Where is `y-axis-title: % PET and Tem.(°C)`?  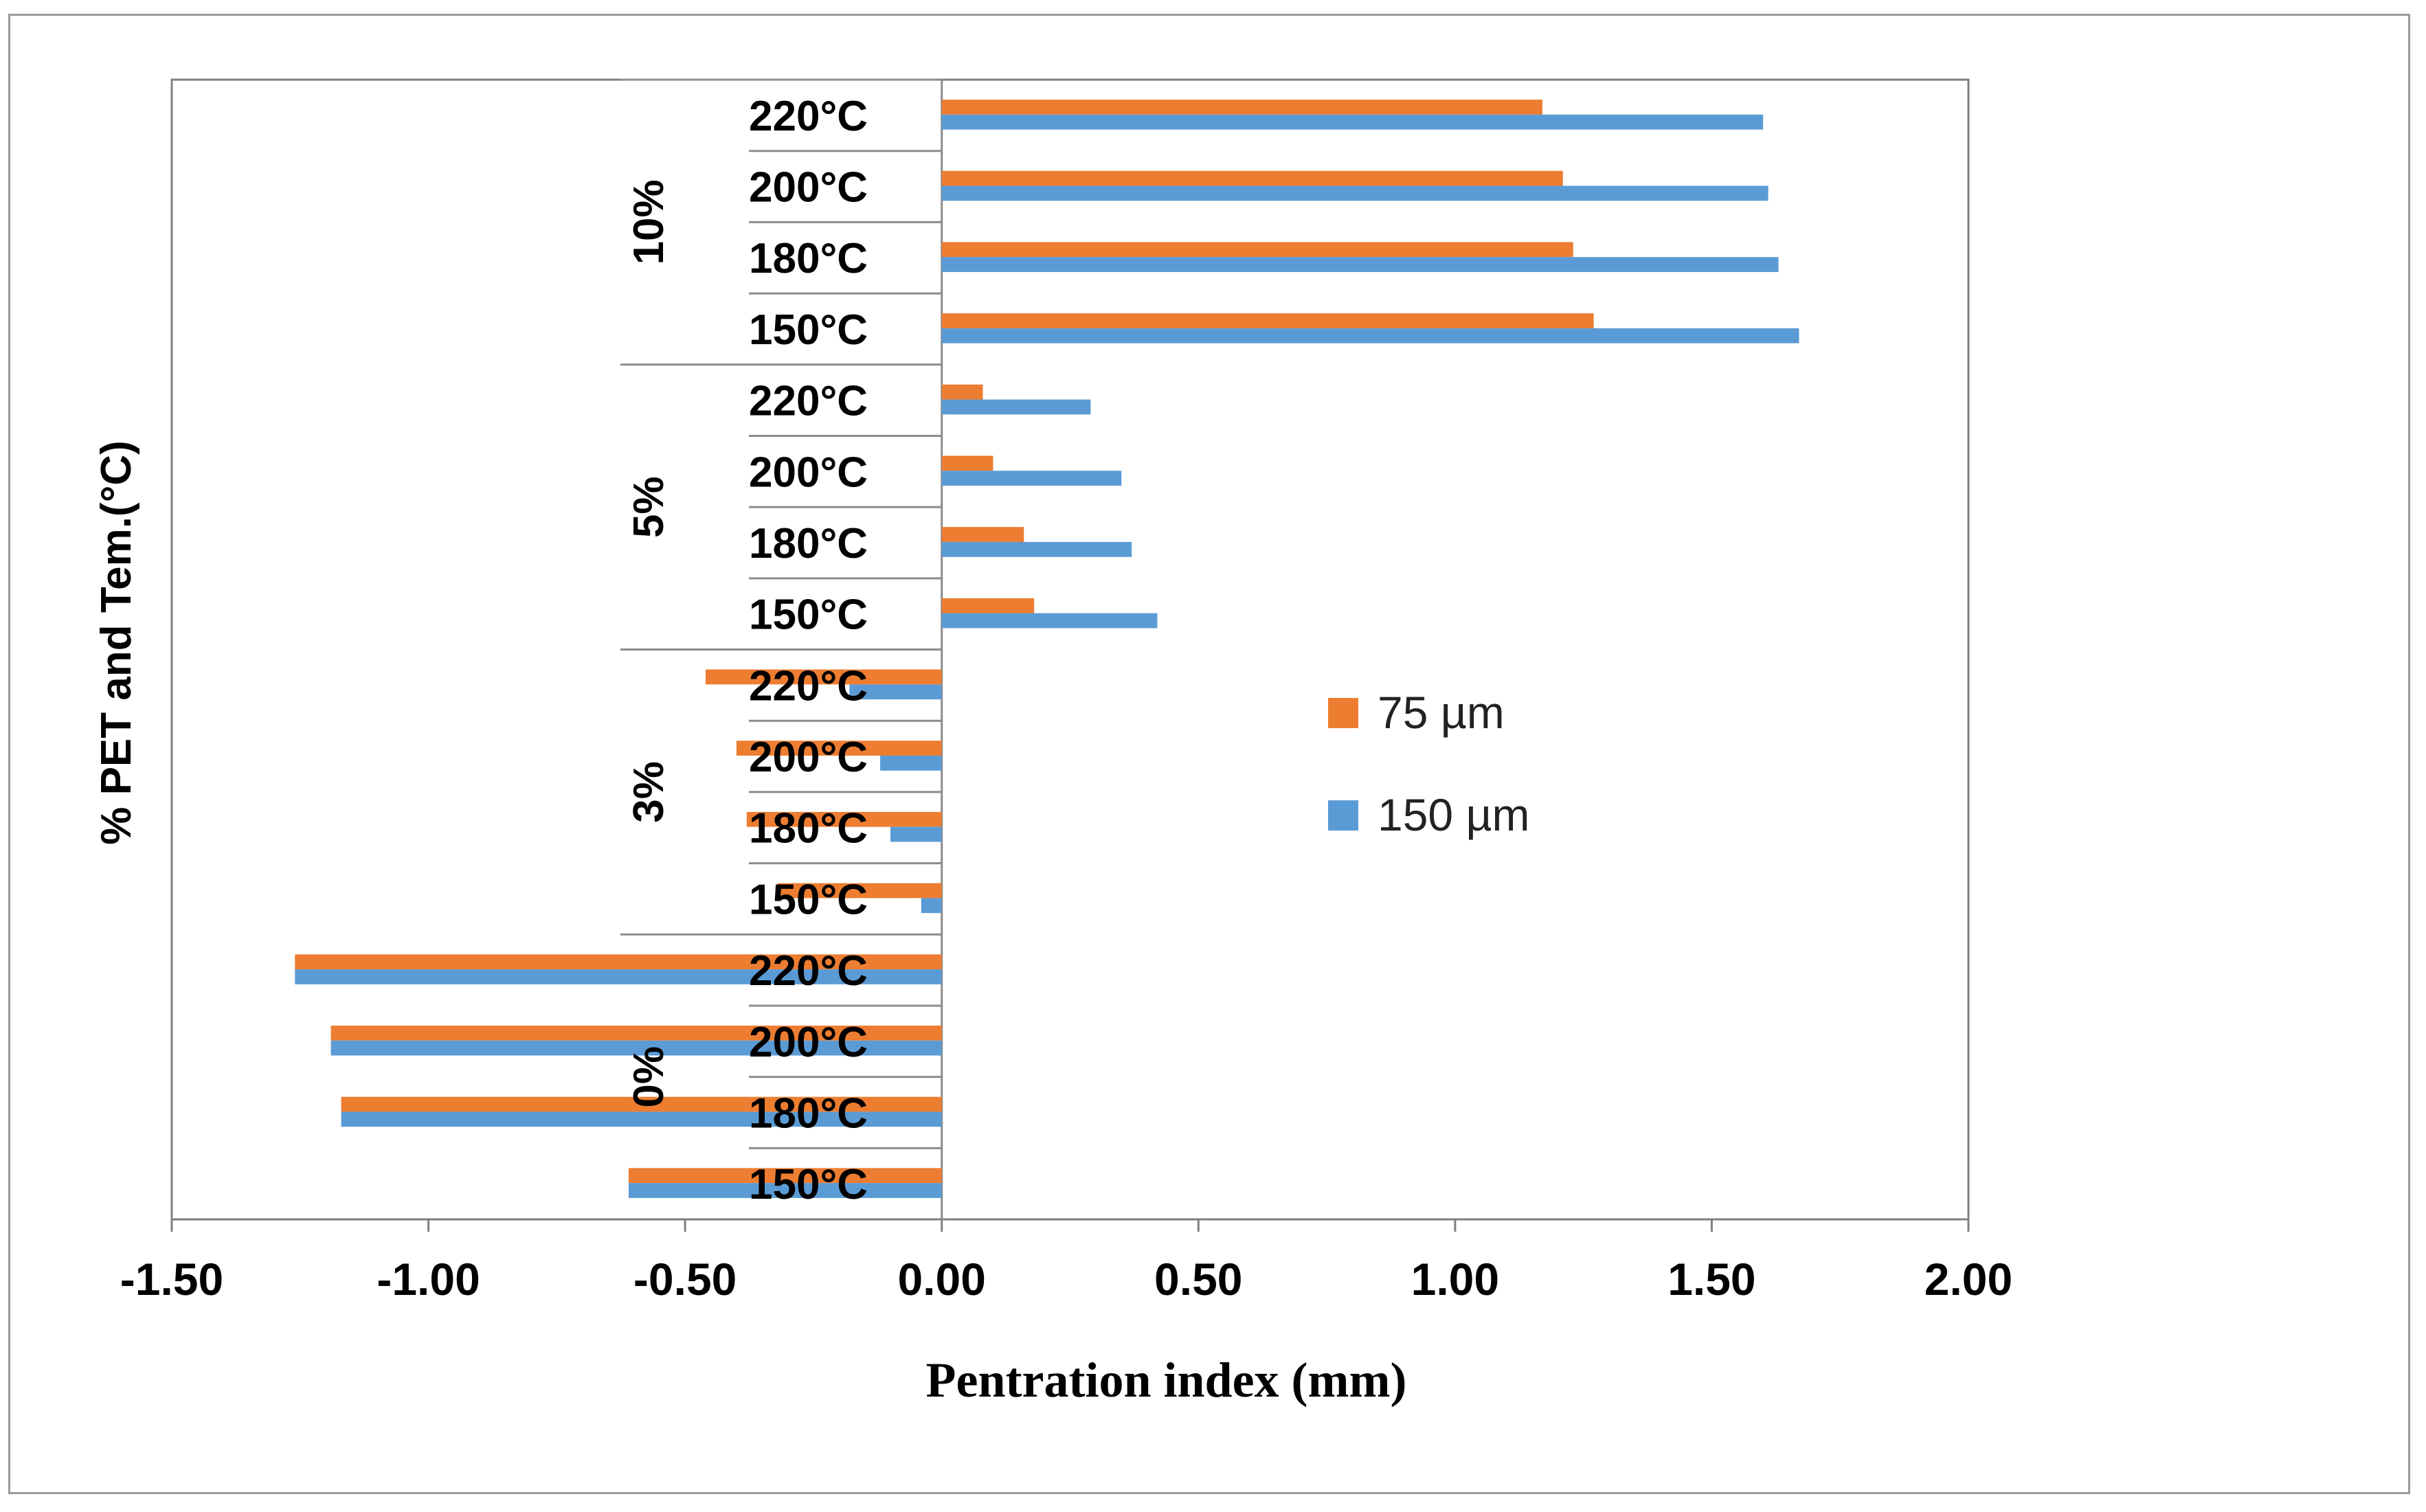 y-axis-title: % PET and Tem.(°C) is located at coordinates (116, 643).